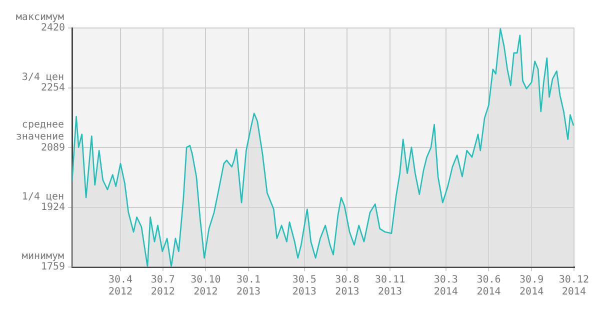 This screenshot has height=335, width=600. What do you see at coordinates (40, 131) in the screenshot?
I see `text: среднее значение` at bounding box center [40, 131].